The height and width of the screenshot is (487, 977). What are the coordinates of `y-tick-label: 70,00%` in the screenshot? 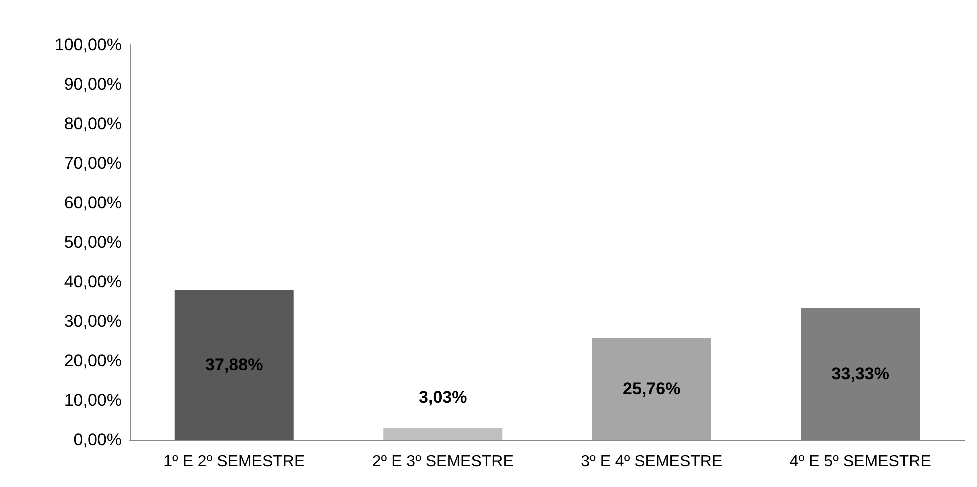 It's located at (93, 163).